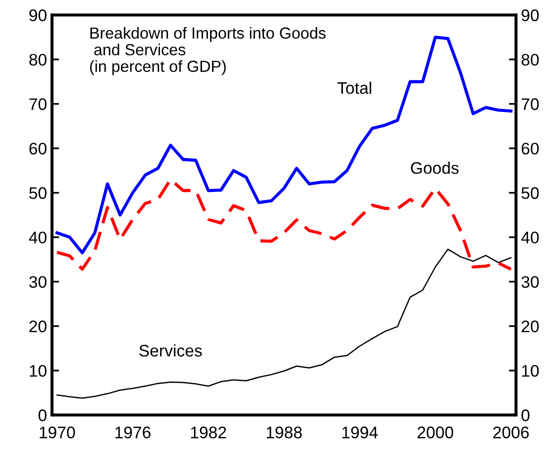  Describe the element at coordinates (530, 282) in the screenshot. I see `y2-tick-label: 30` at that location.